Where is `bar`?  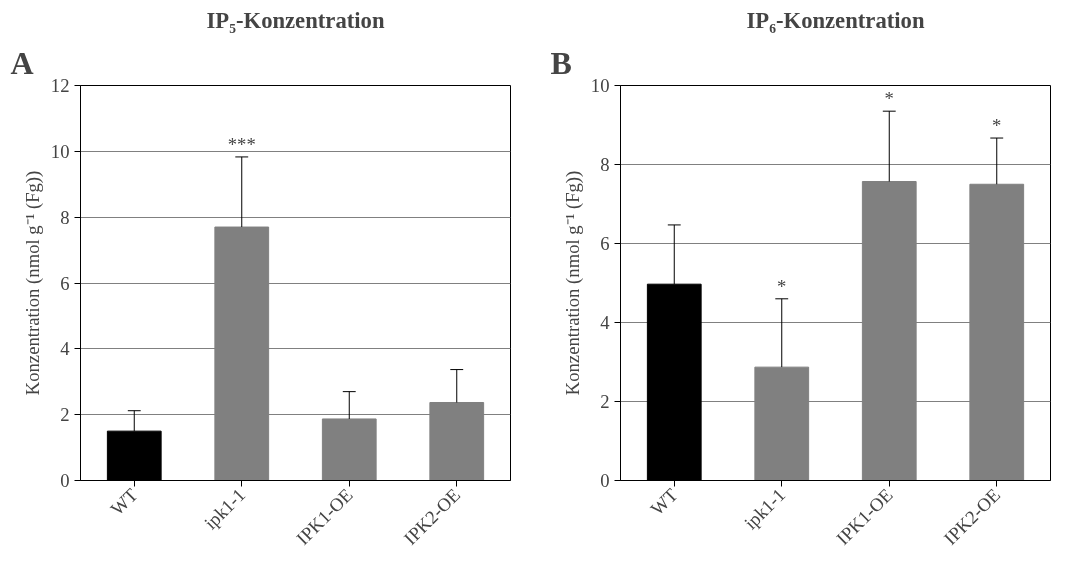
bar is located at coordinates (349, 449).